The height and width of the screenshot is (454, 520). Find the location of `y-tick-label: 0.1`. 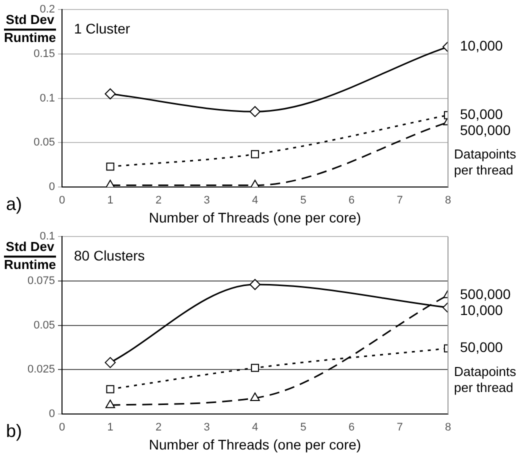

y-tick-label: 0.1 is located at coordinates (47, 98).